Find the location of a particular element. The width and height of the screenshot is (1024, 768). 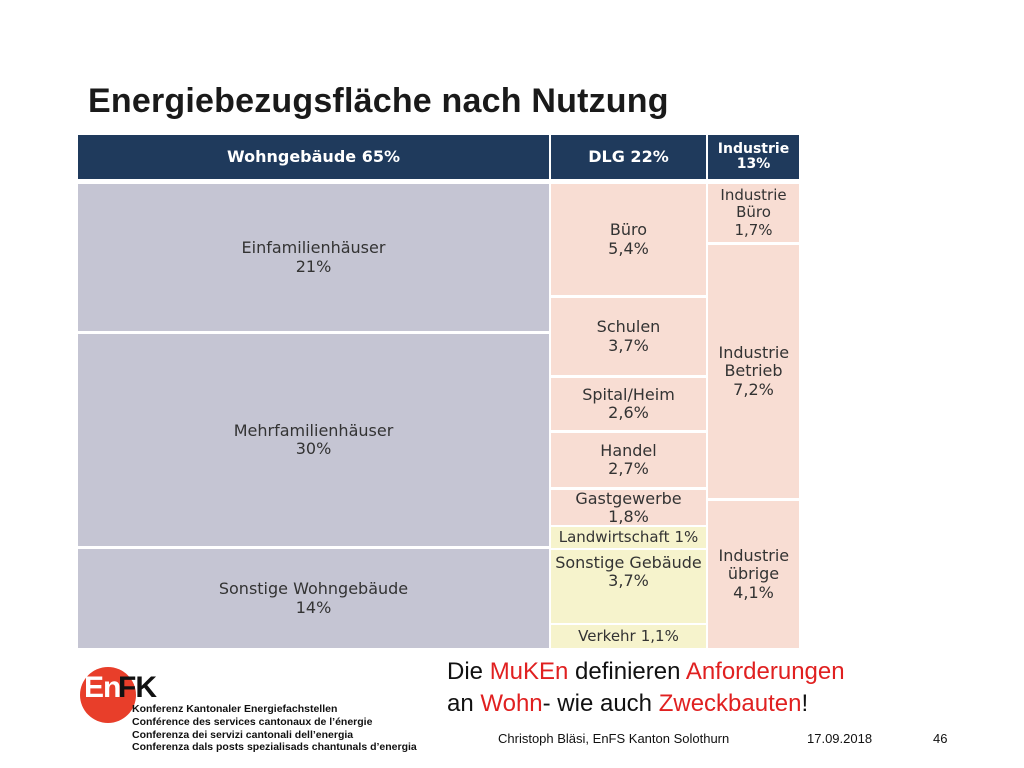

treemap-cell-spital-heim: Spital/Heim 2,6% is located at coordinates (628, 404).